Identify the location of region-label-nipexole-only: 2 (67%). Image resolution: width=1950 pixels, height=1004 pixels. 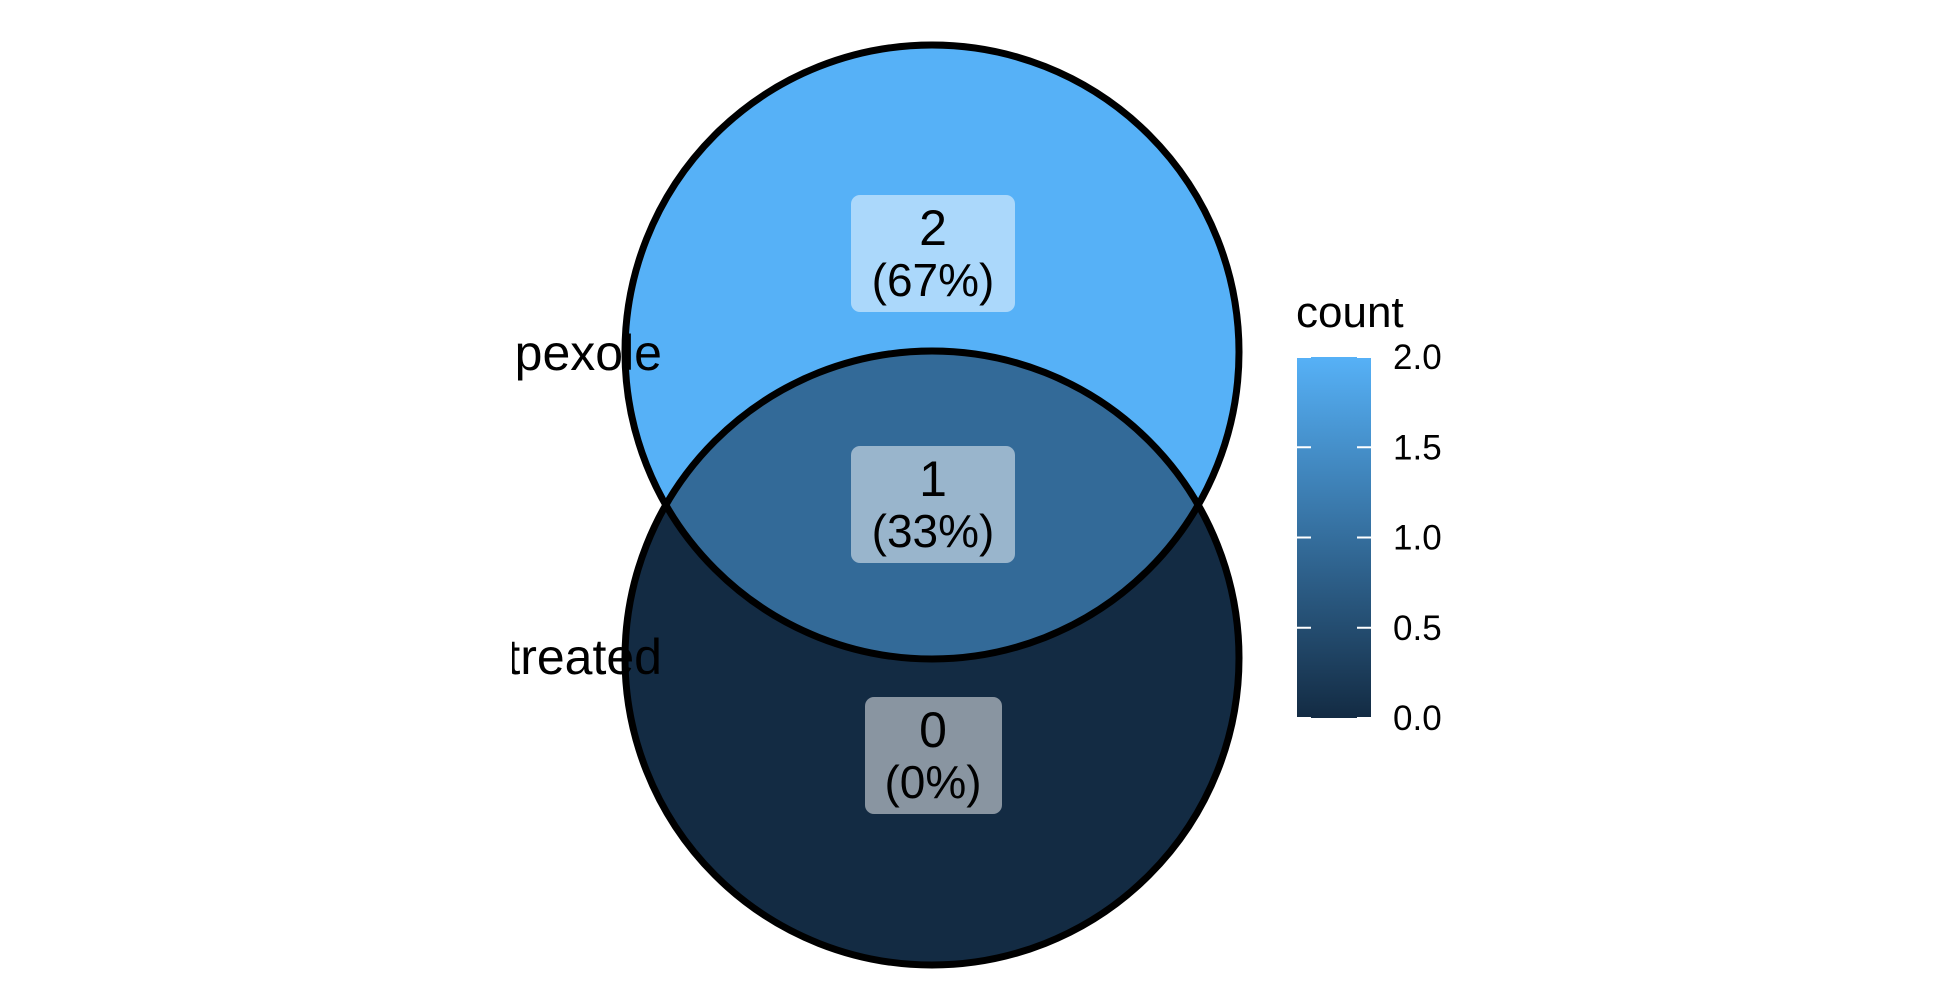
(933, 253).